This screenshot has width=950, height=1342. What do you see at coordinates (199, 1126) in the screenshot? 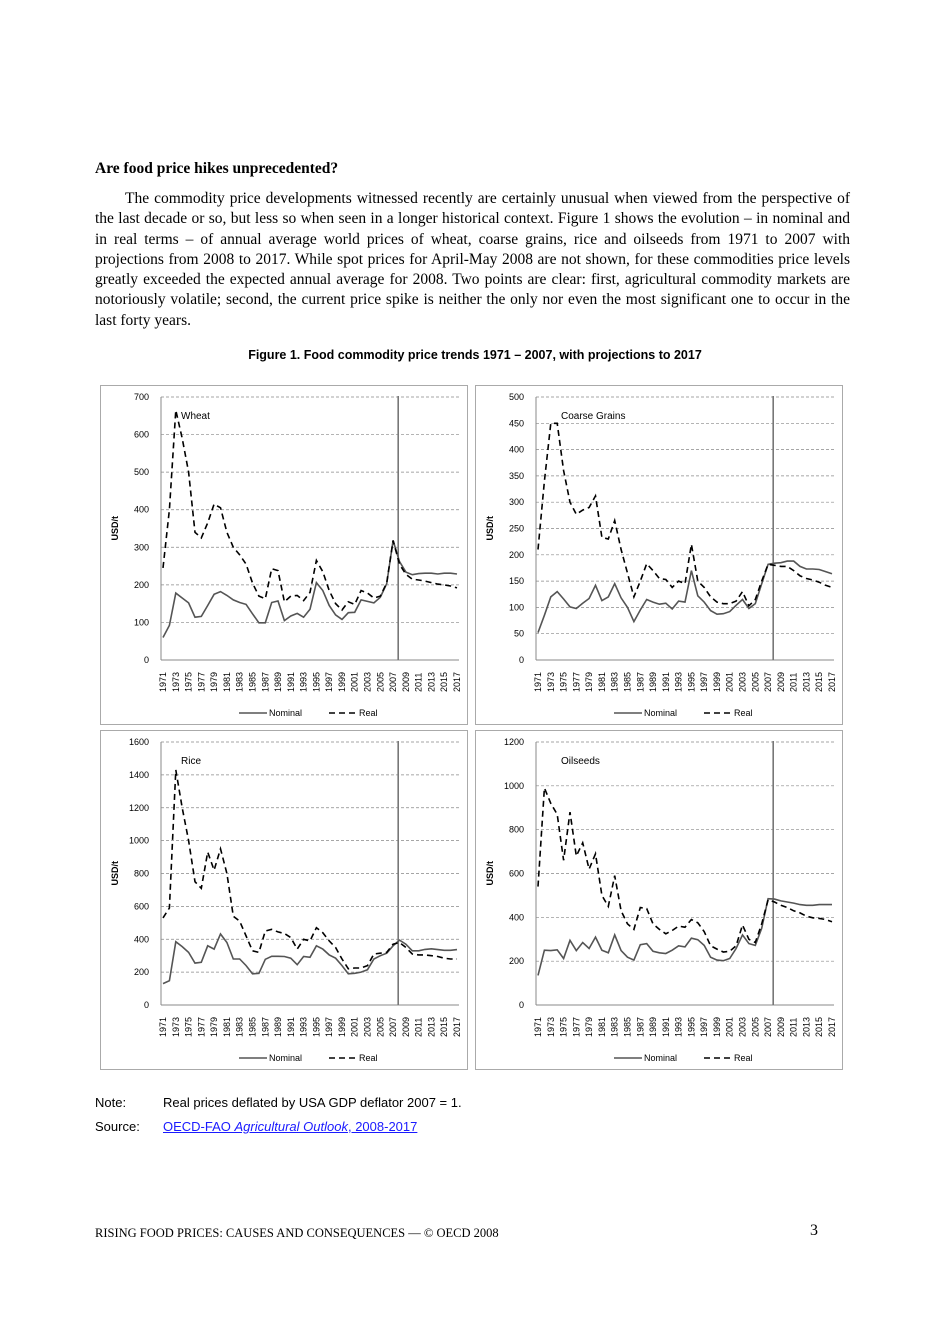
I see `source-link-prefix: OECD-FAO` at bounding box center [199, 1126].